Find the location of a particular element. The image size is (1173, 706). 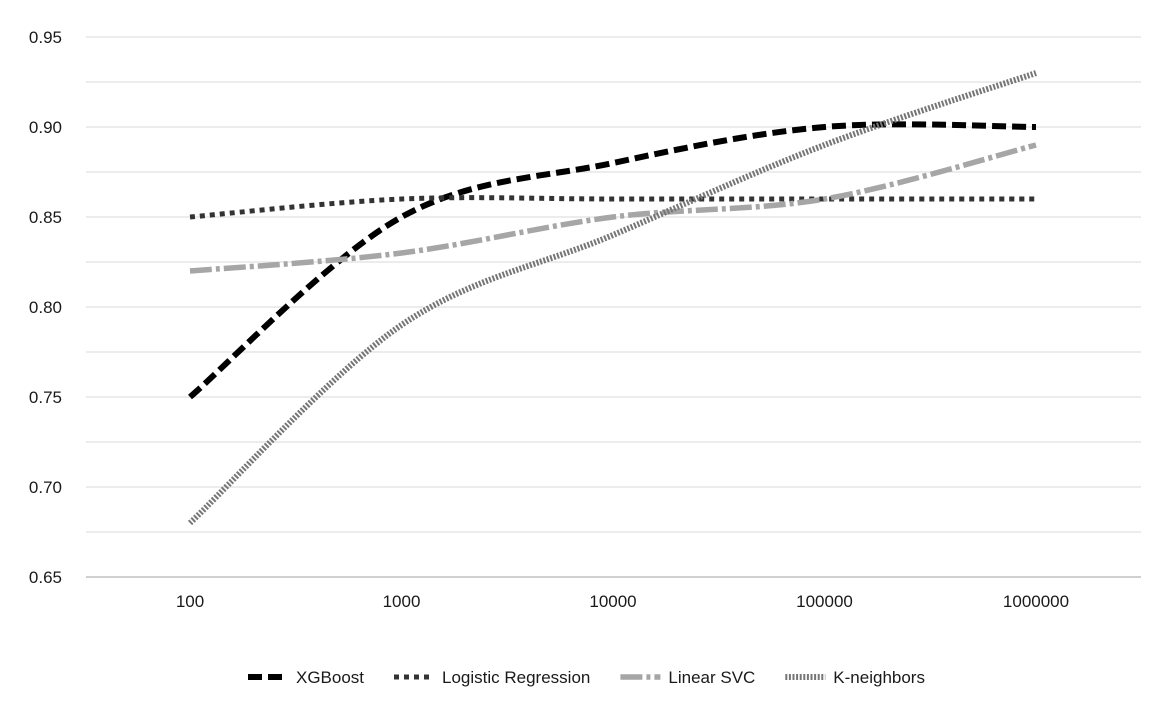

y-axis-tick-labels: 0.65 0.70 0.75 0.80 0.85 0.90 0.95 is located at coordinates (45, 307).